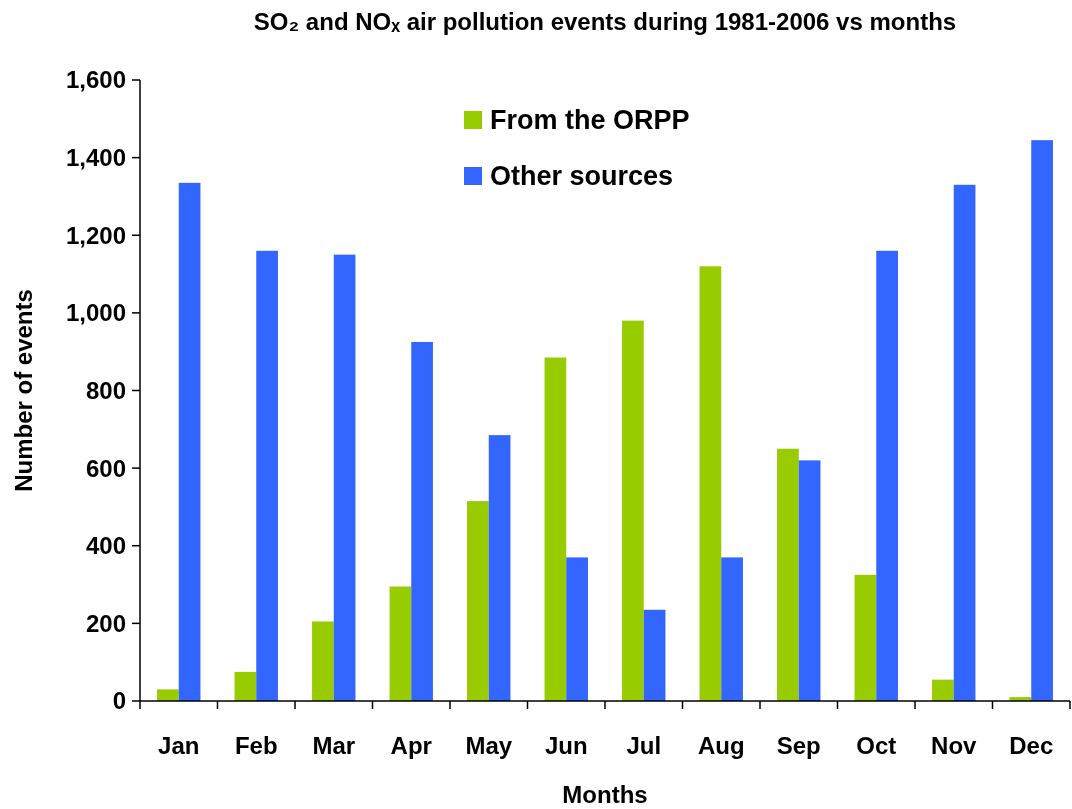 Image resolution: width=1072 pixels, height=809 pixels. Describe the element at coordinates (105, 468) in the screenshot. I see `y-tick-label: 600` at that location.